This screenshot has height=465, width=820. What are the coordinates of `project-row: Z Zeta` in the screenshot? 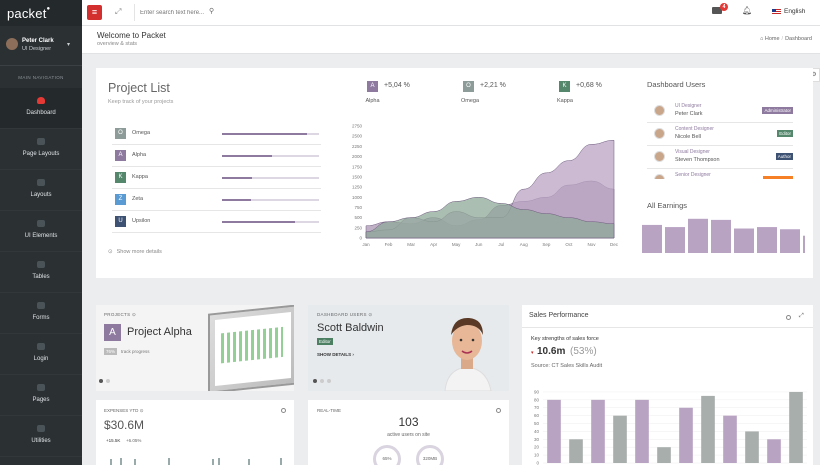 It's located at (216, 200).